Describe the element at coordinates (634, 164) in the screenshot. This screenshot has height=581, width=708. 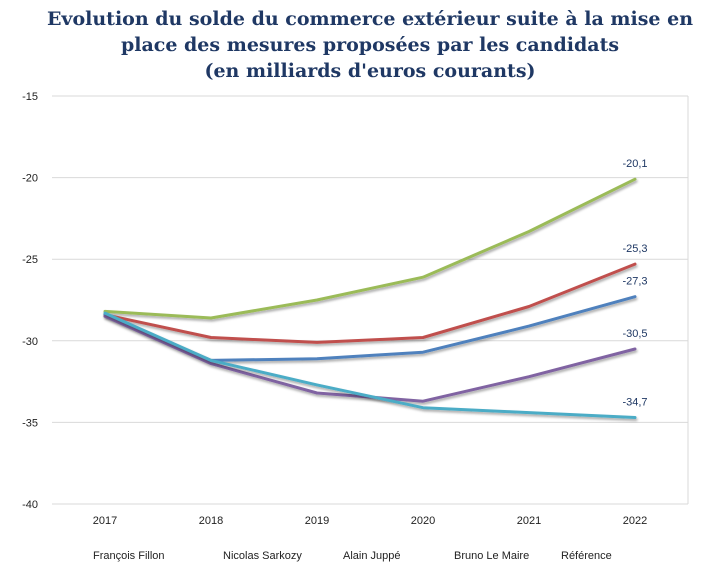
I see `data-label: -20,1` at that location.